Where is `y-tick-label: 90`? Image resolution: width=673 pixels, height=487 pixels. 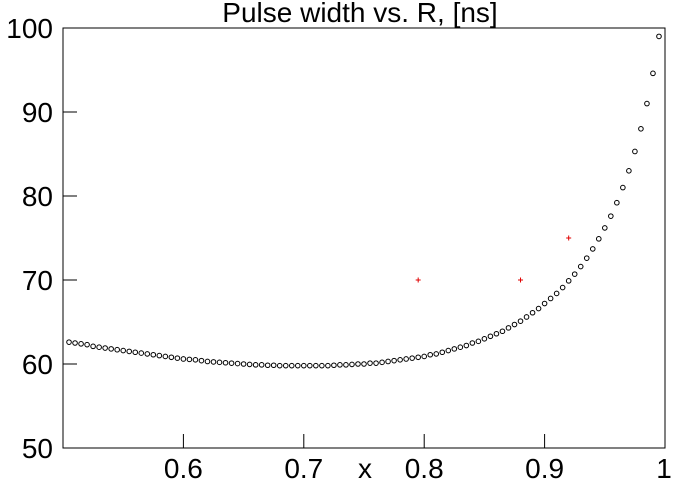
y-tick-label: 90 is located at coordinates (37, 112).